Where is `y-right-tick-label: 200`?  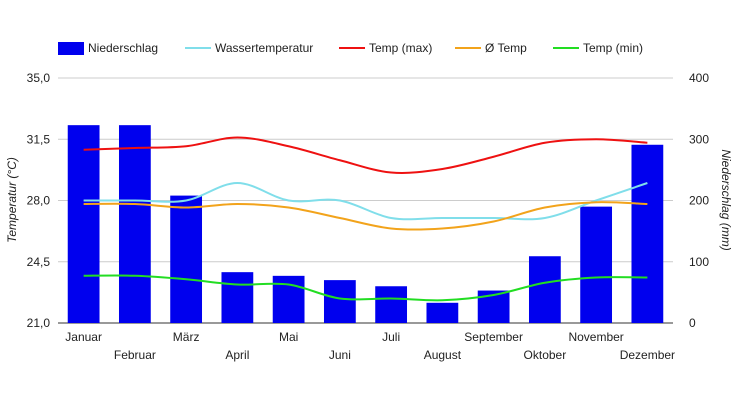
y-right-tick-label: 200 is located at coordinates (699, 201).